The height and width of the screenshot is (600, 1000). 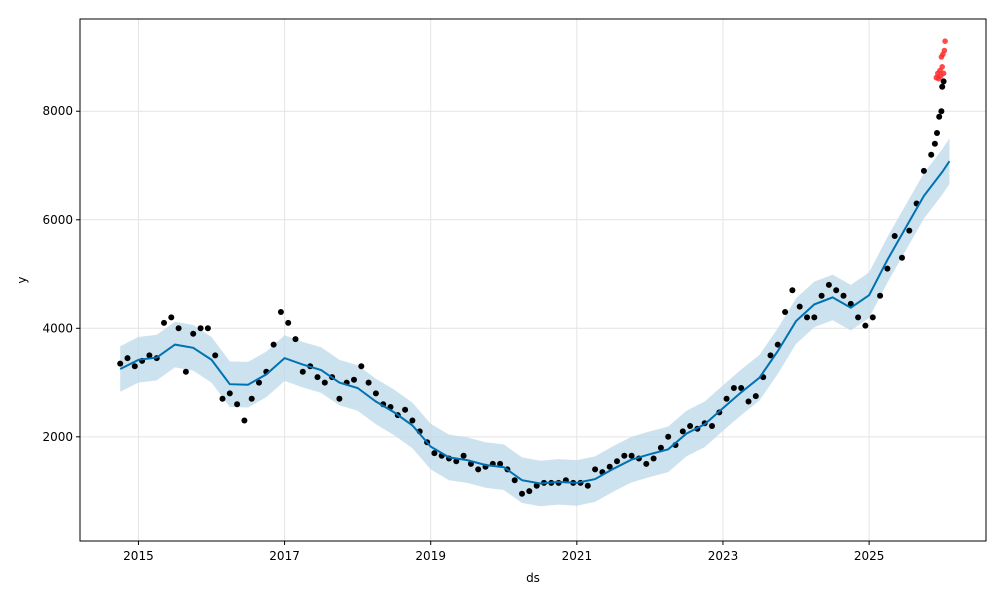 What do you see at coordinates (61, 274) in the screenshot?
I see `y-axis-ticks: 2000 4000 6000 8000` at bounding box center [61, 274].